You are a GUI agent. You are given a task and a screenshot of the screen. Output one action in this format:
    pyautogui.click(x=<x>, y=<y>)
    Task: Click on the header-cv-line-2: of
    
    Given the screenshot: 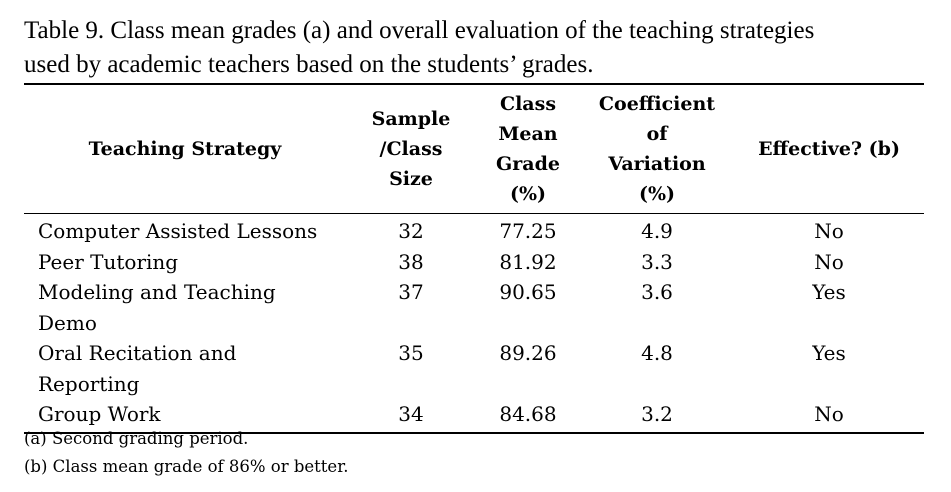 What is the action you would take?
    pyautogui.click(x=657, y=134)
    